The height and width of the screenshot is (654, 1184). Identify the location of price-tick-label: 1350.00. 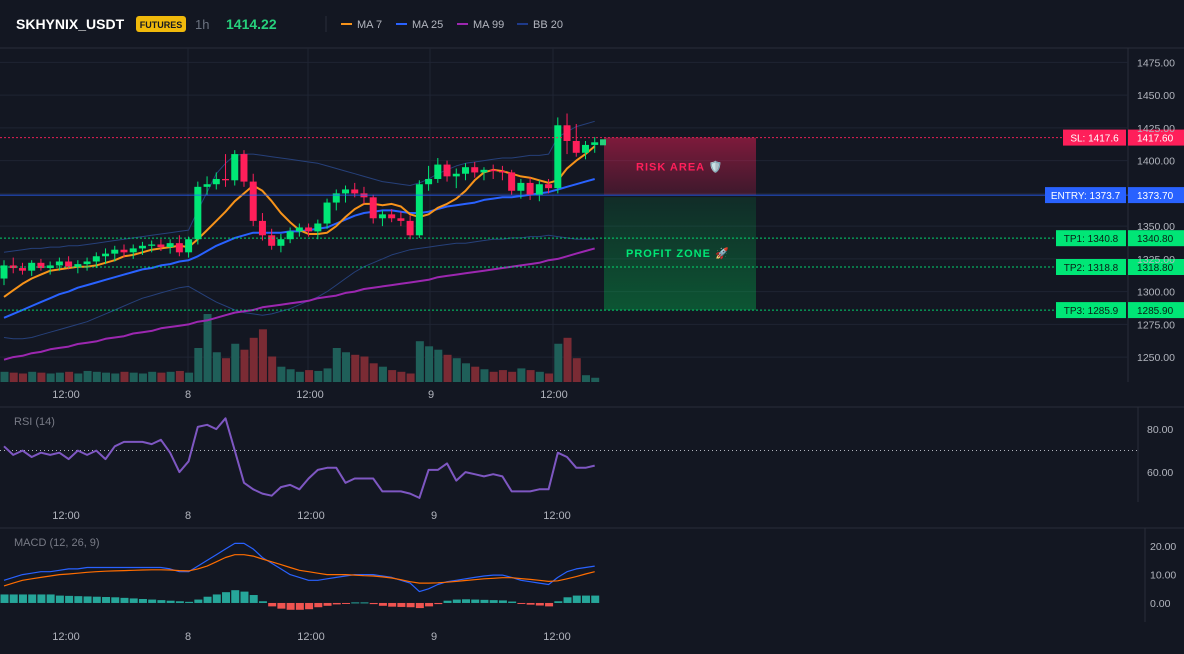
(1156, 227).